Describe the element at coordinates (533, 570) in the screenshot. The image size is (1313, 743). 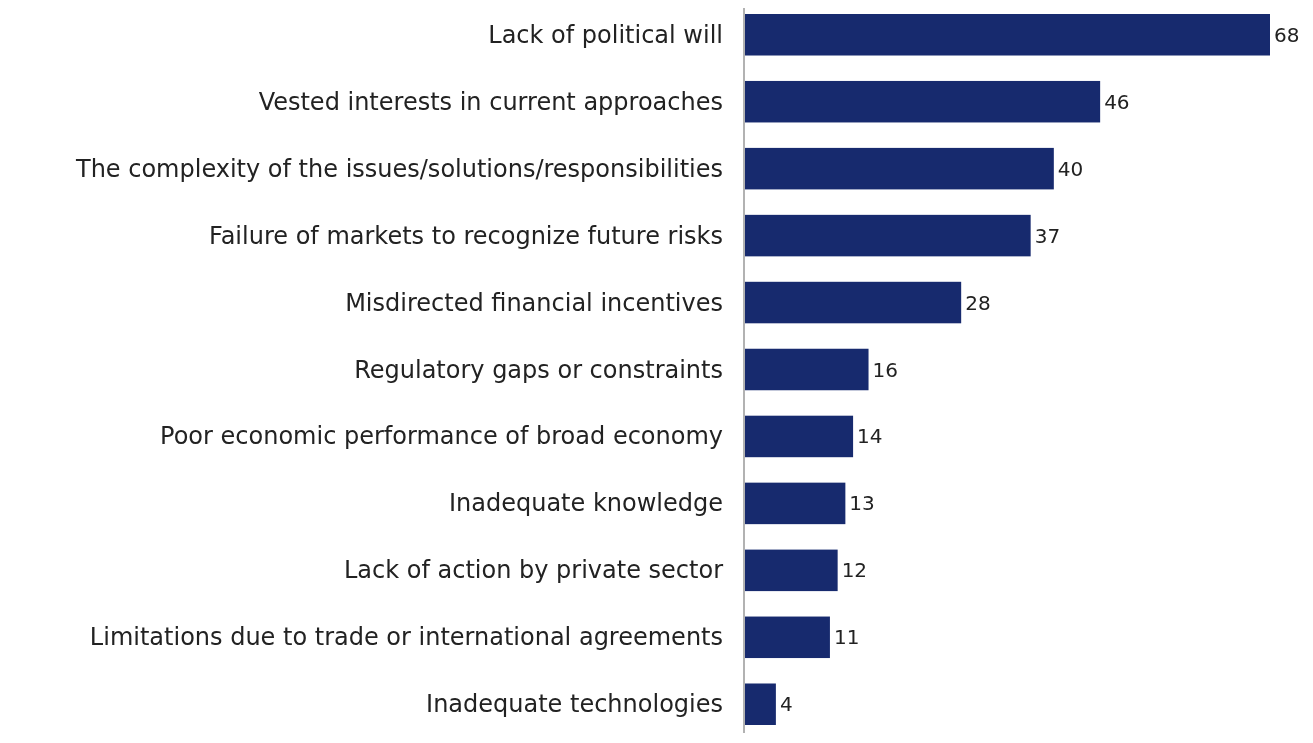
I see `y-tick-label: Lack of action by private sector` at that location.